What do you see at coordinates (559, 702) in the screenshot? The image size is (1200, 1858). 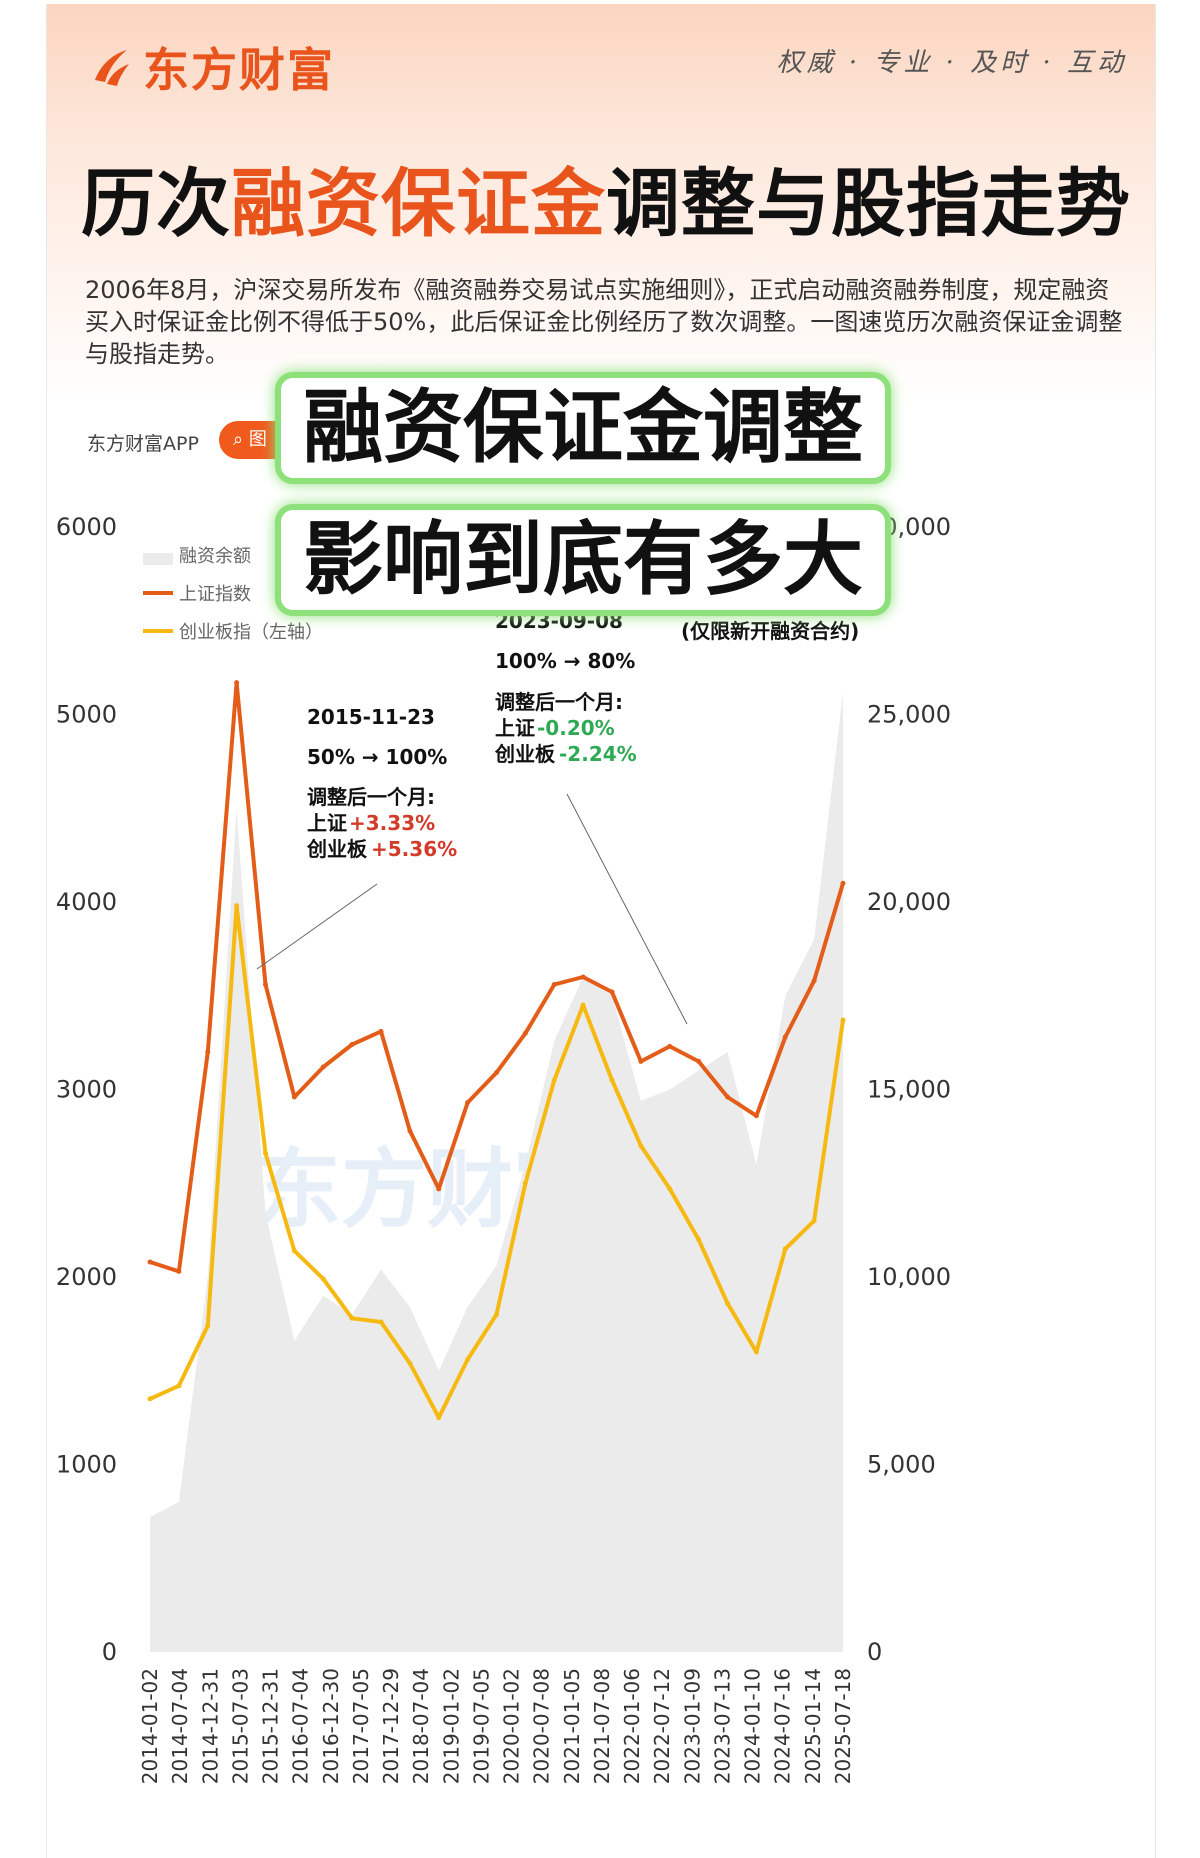 I see `annotation-2-after: 调整后一个月:` at bounding box center [559, 702].